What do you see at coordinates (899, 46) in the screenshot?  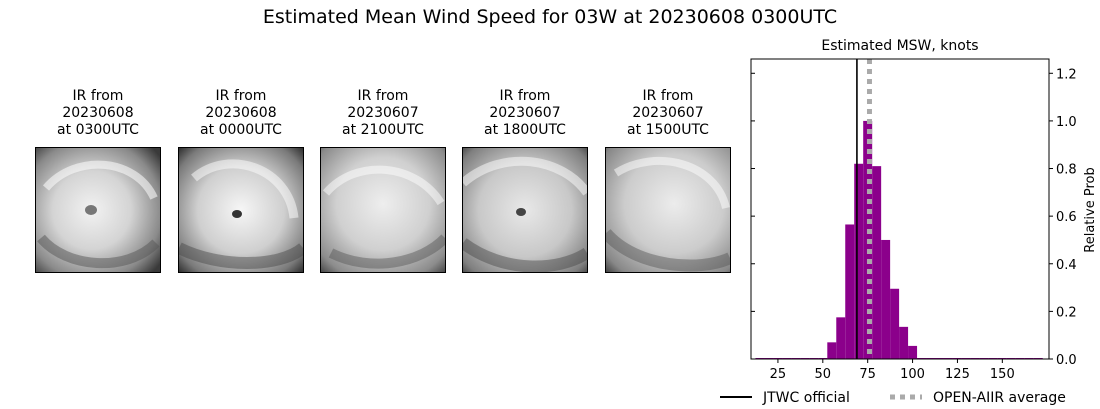 I see `chart-title: Estimated MSW, knots` at bounding box center [899, 46].